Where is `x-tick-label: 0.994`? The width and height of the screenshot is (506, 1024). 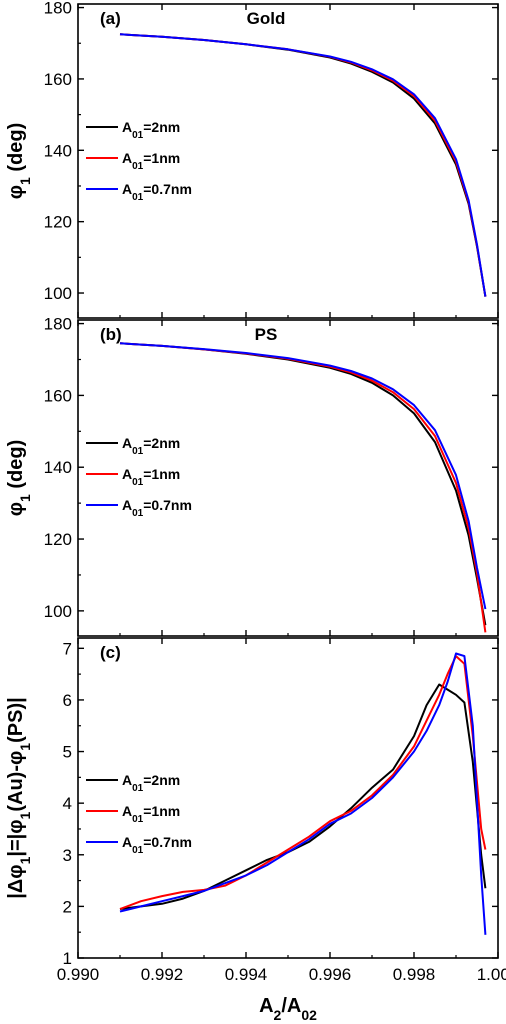
x-tick-label: 0.994 is located at coordinates (246, 974).